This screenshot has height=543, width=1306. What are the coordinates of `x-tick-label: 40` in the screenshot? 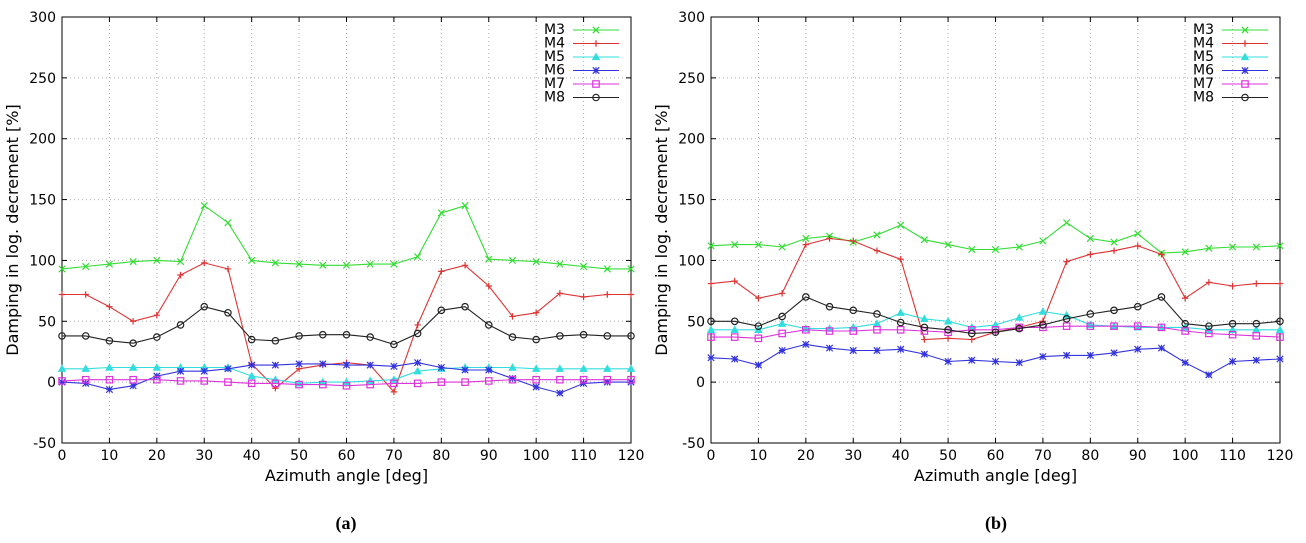 It's located at (252, 456).